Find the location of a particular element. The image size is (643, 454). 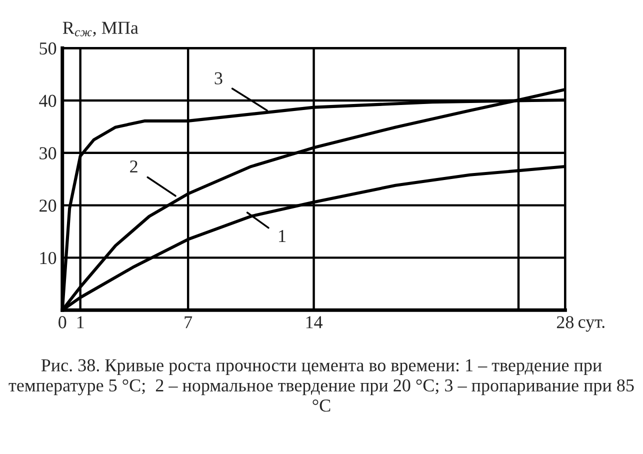

x-tick-label: 14 is located at coordinates (314, 322).